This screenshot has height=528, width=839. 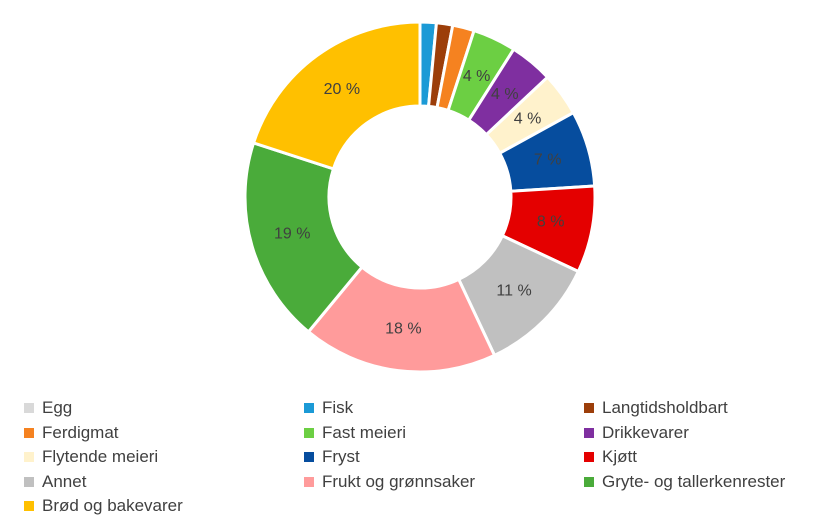 I want to click on legend-item-egg: Egg, so click(x=48, y=408).